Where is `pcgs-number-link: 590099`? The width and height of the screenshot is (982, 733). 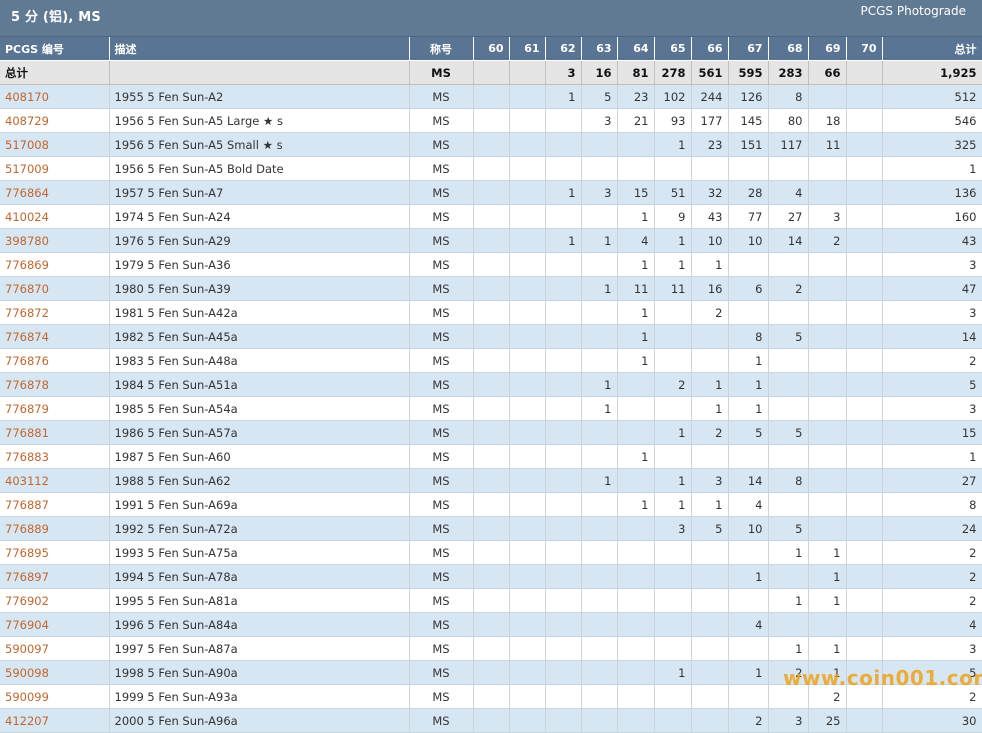 pcgs-number-link: 590099 is located at coordinates (27, 696).